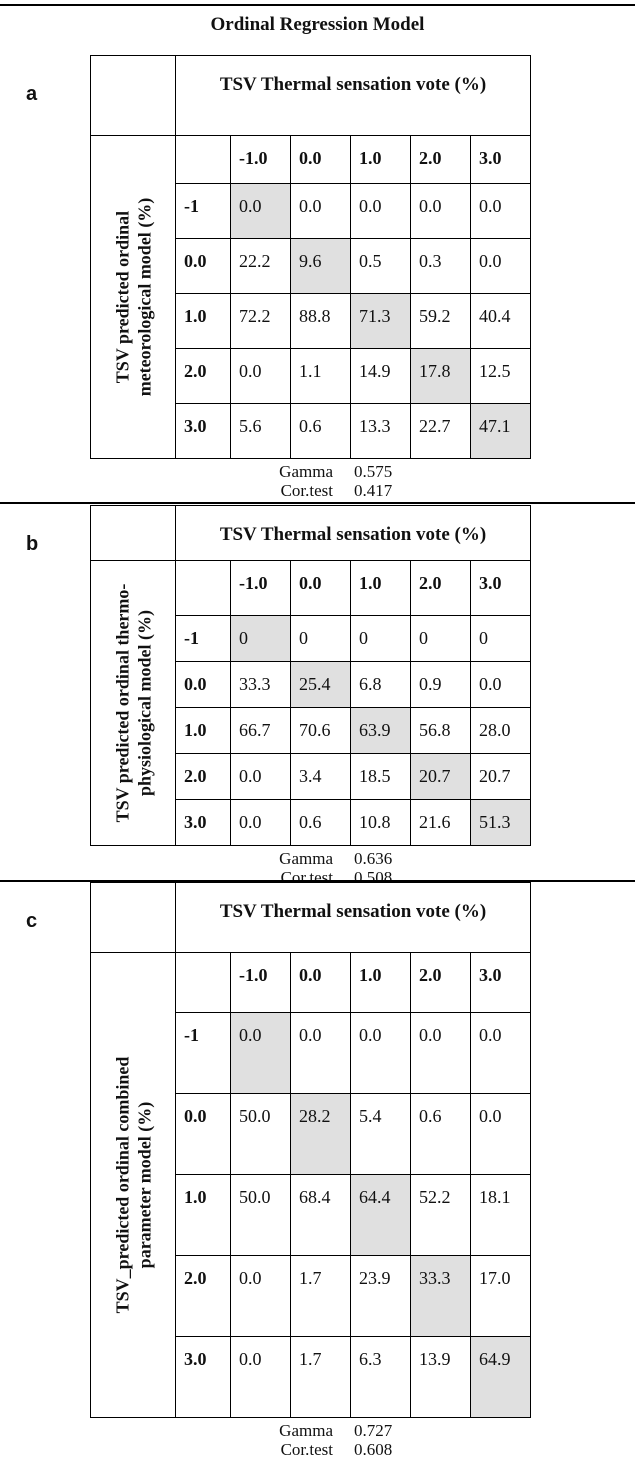  What do you see at coordinates (260, 730) in the screenshot?
I see `table-cell: 66.7` at bounding box center [260, 730].